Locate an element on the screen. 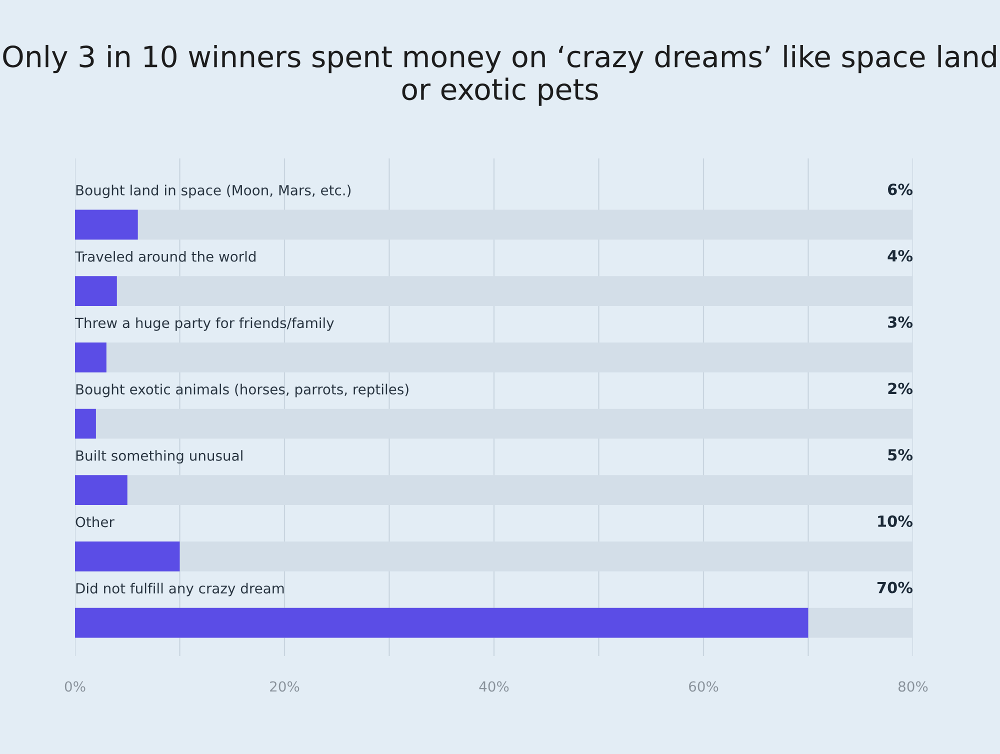  x-tick-label: 40% is located at coordinates (494, 686).